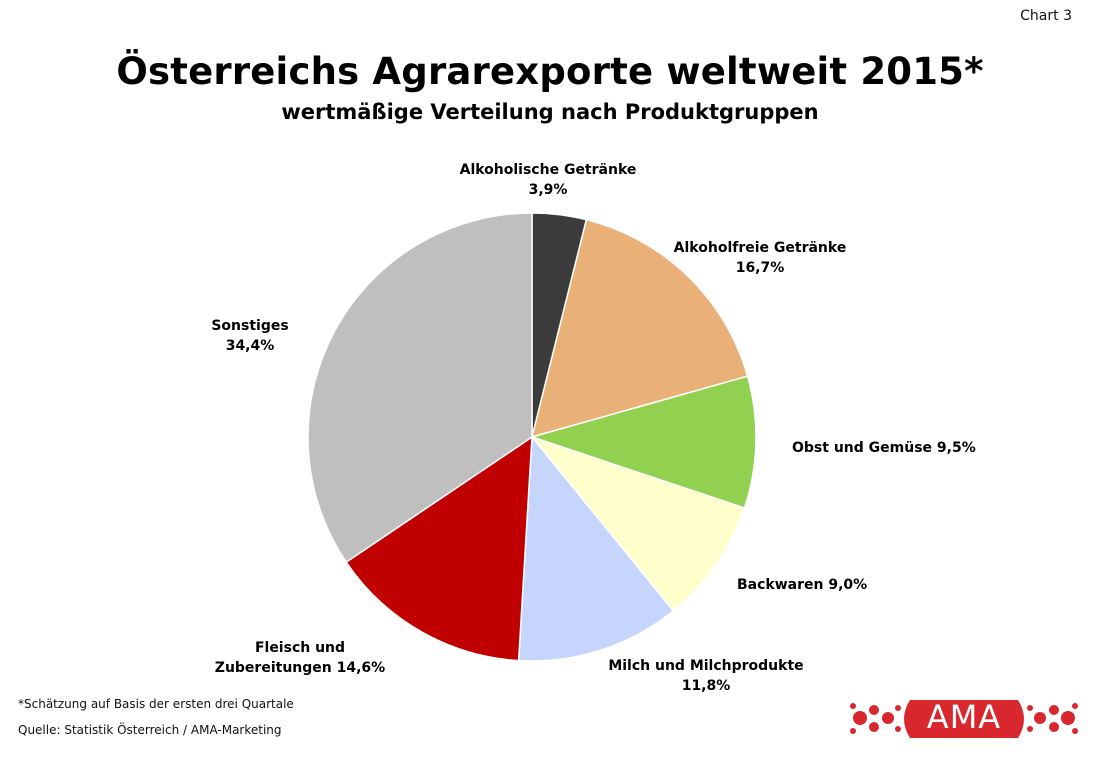 Image resolution: width=1100 pixels, height=761 pixels. What do you see at coordinates (643, 442) in the screenshot?
I see `pie-slice-obst-und-gemüse` at bounding box center [643, 442].